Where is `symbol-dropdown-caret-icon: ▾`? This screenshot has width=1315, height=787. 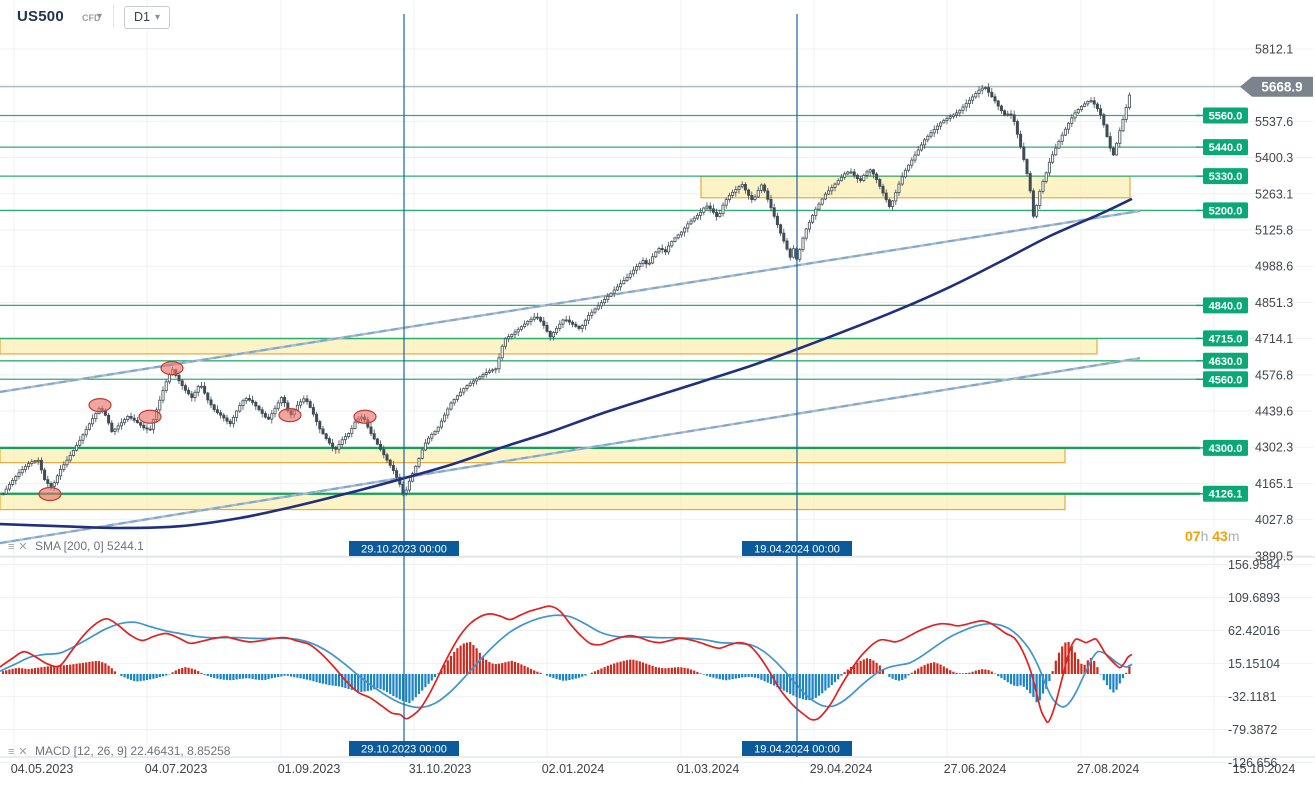
symbol-dropdown-caret-icon: ▾ is located at coordinates (100, 16).